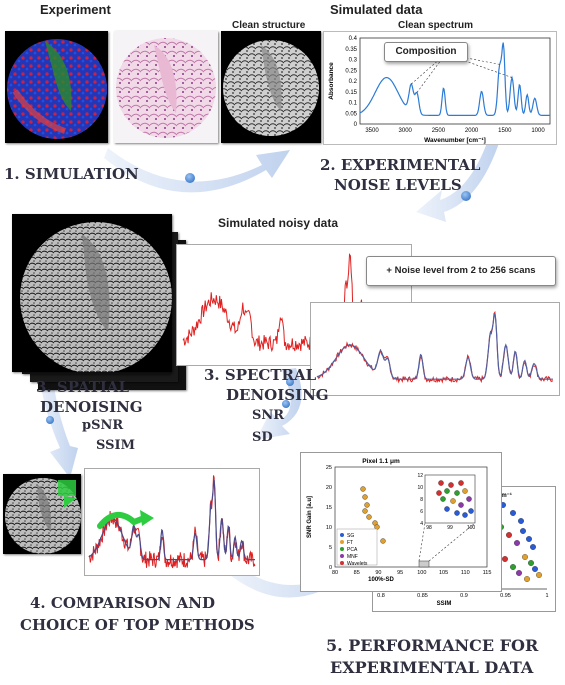  Describe the element at coordinates (122, 603) in the screenshot. I see `step-4-label-line1: 4. COMPARISON AND` at that location.